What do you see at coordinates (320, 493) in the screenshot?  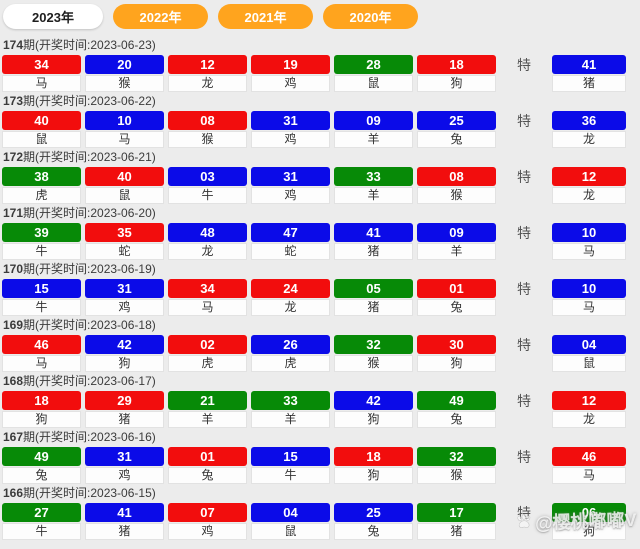 I see `draw-period-header: 166期(开奖时间:2023-06-15)` at bounding box center [320, 493].